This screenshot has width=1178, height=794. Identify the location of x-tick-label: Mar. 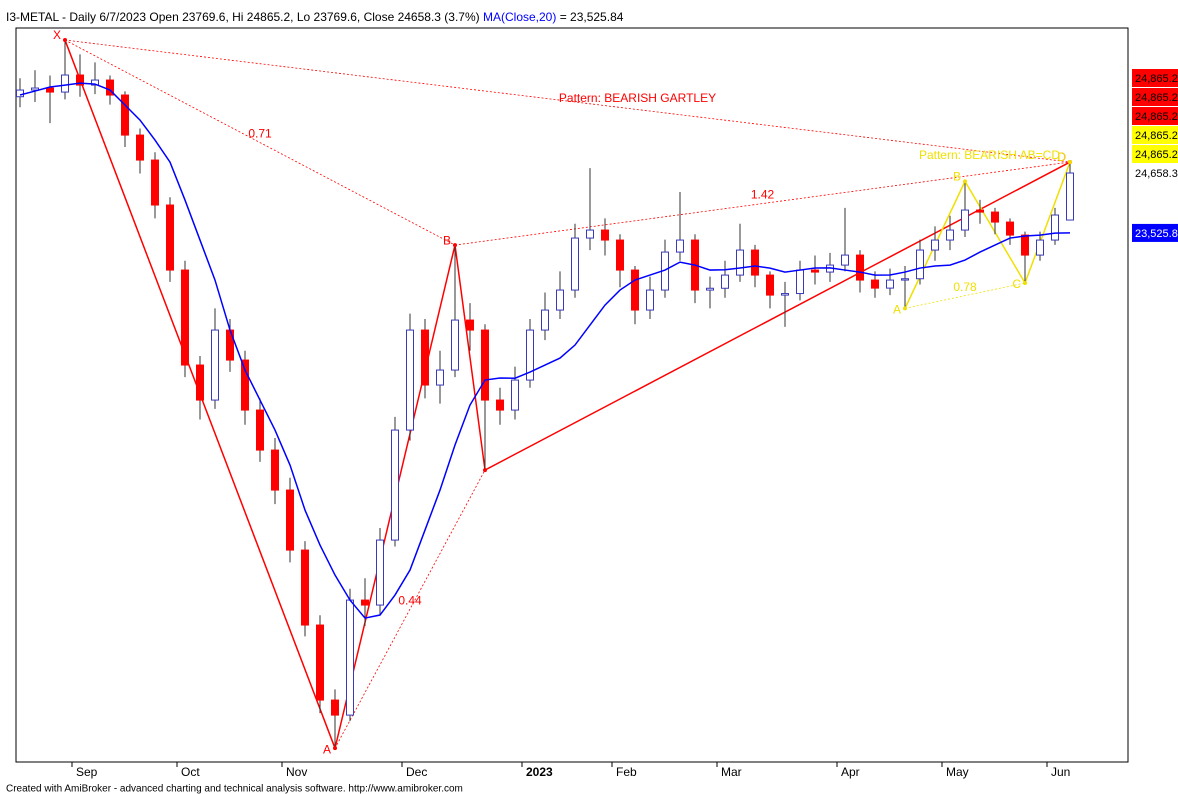
(731, 772).